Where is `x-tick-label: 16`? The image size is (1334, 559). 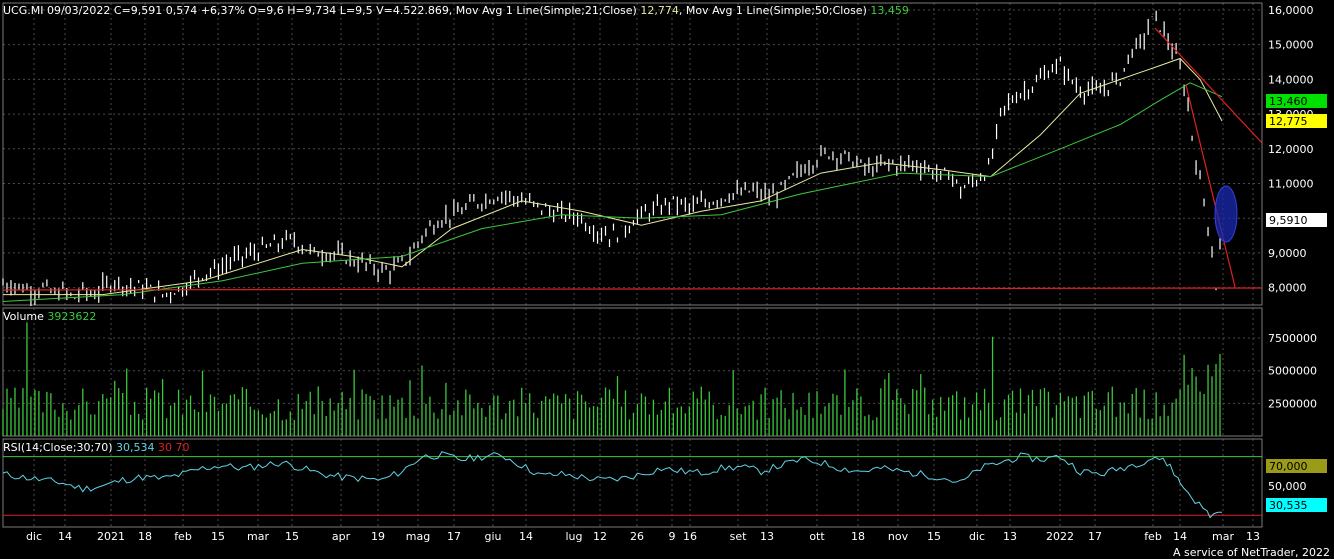
x-tick-label: 16 is located at coordinates (690, 536).